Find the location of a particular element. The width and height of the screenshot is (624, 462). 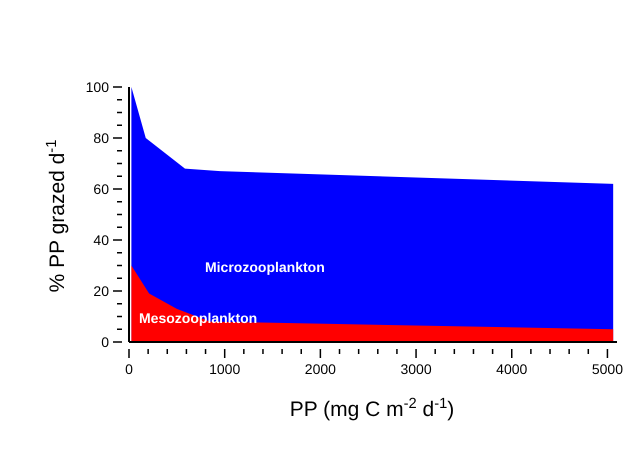

x-axis-title: PP (mg C m$^{-2}$ d$^{-1}$) is located at coordinates (372, 408).